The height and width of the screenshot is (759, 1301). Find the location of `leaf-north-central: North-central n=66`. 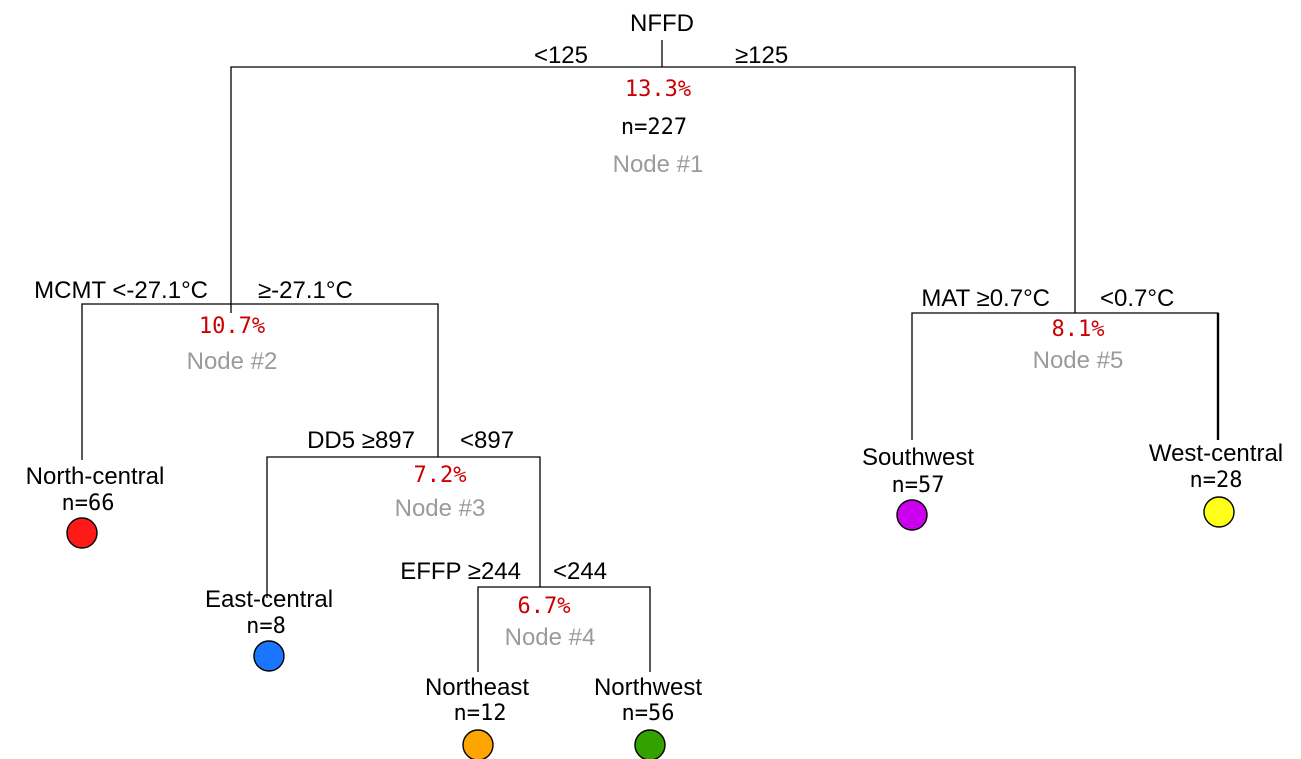

leaf-north-central: North-central n=66 is located at coordinates (95, 506).